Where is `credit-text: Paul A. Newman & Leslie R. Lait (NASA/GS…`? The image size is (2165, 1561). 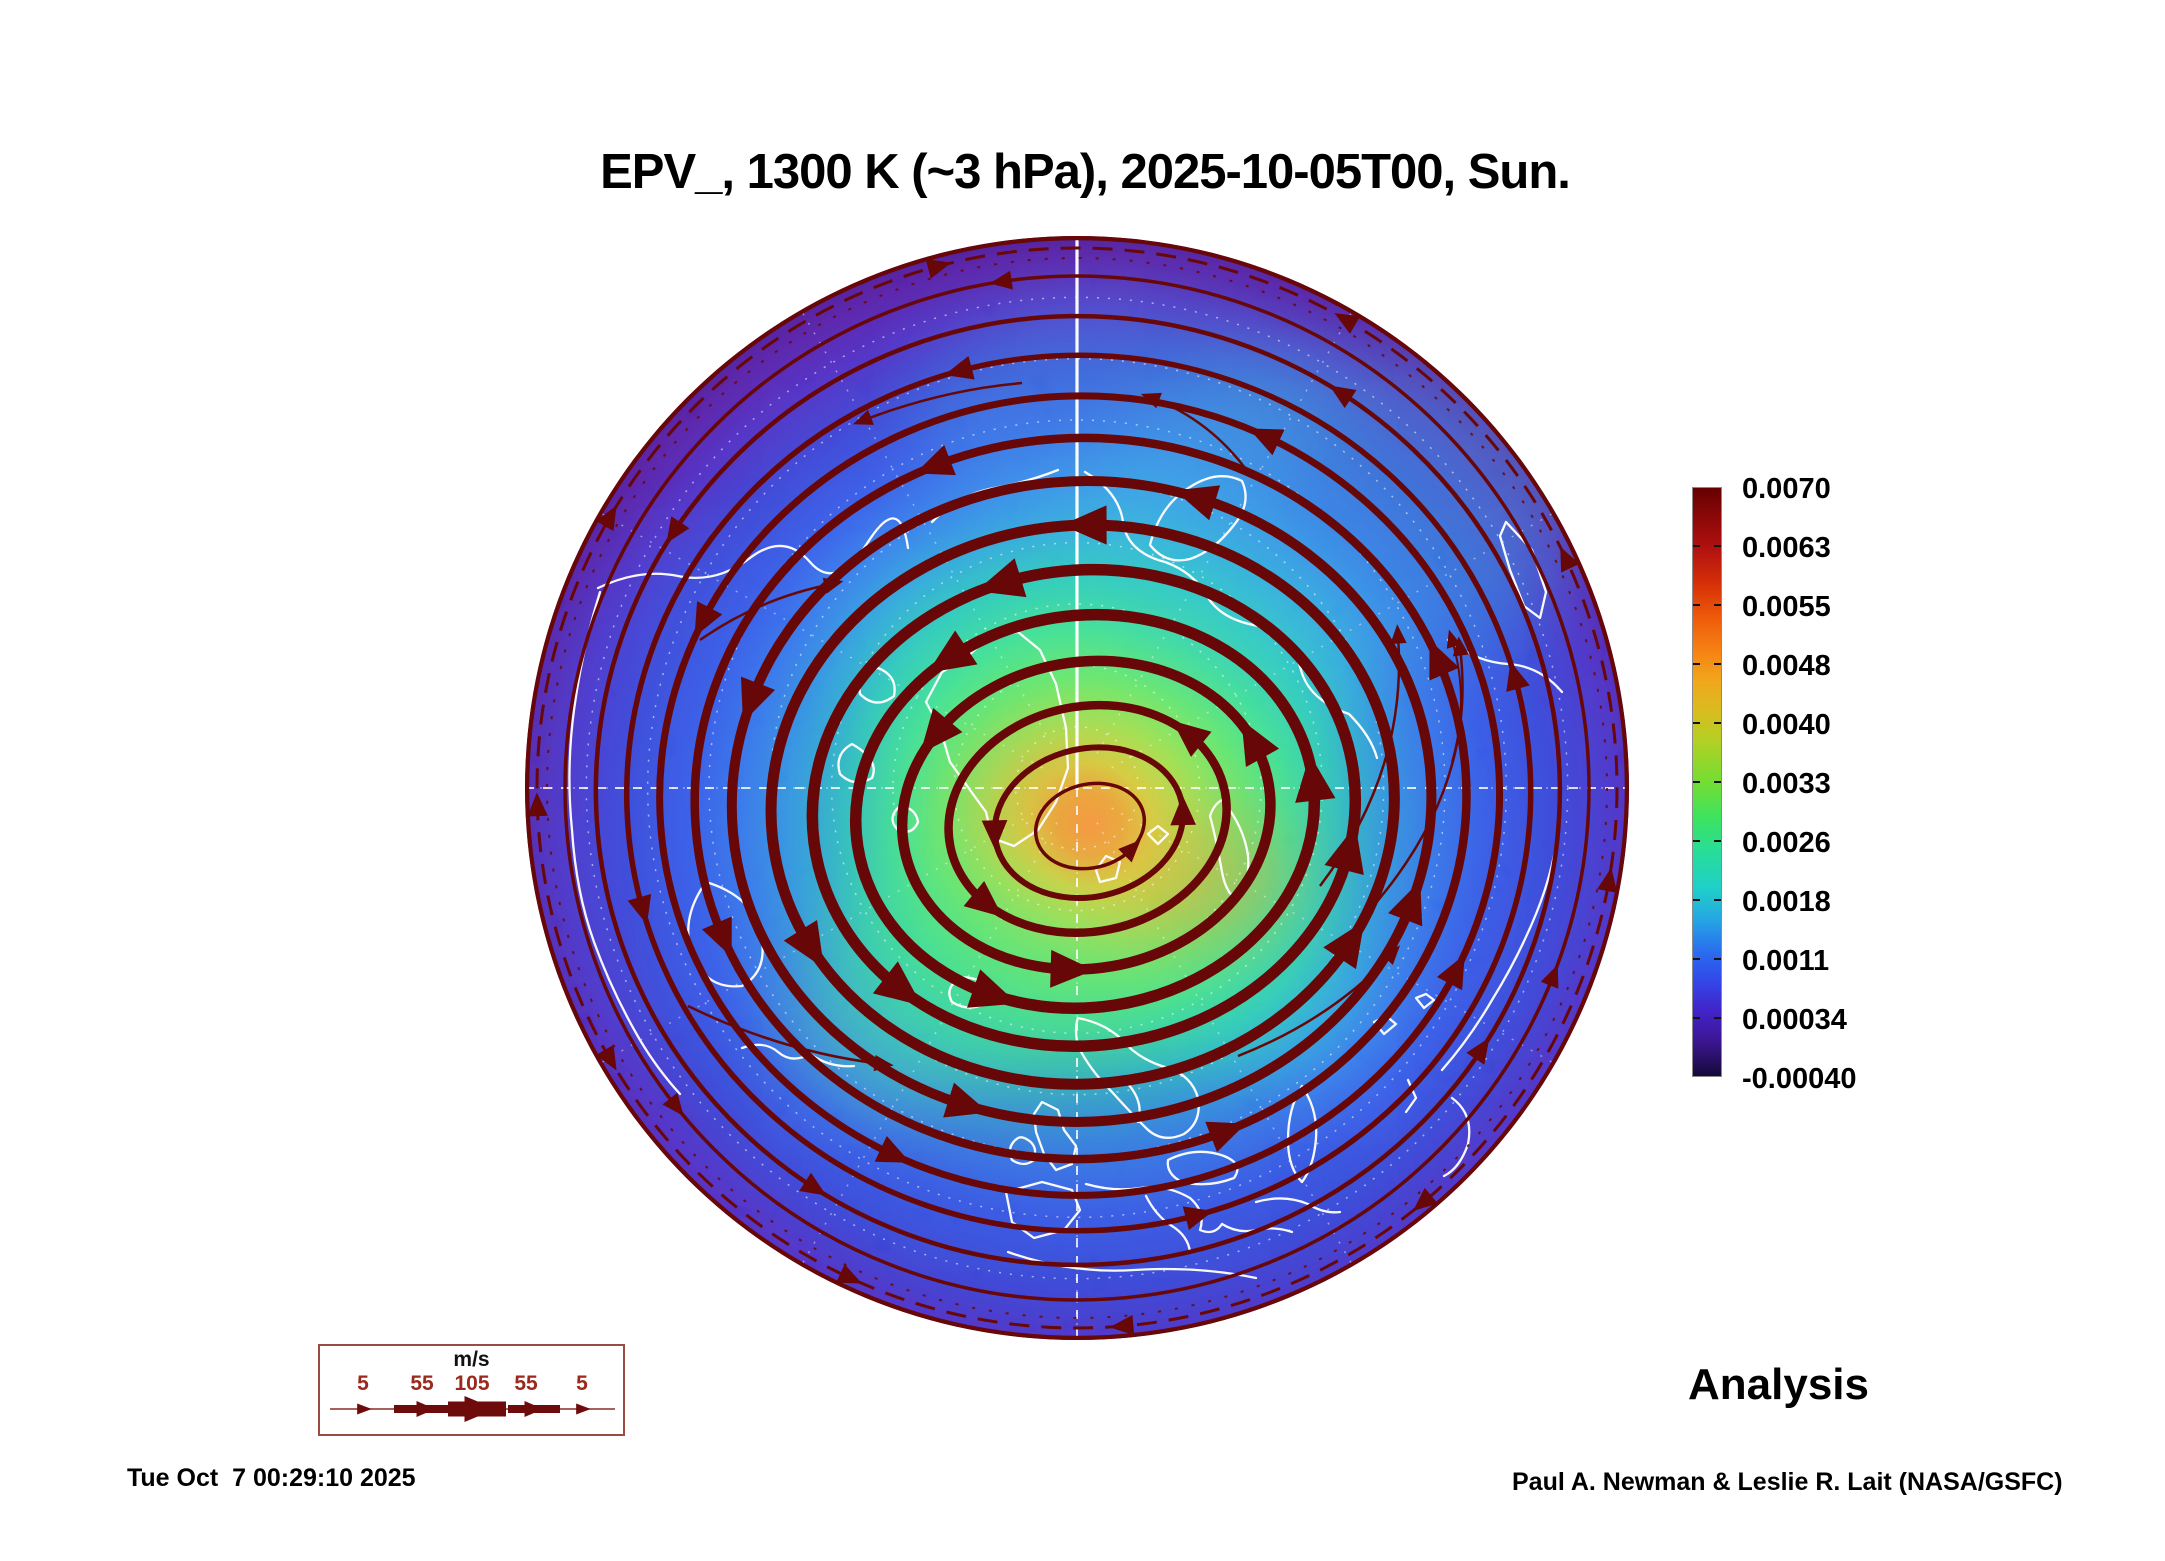
credit-text: Paul A. Newman & Leslie R. Lait (NASA/GS… is located at coordinates (1787, 1482).